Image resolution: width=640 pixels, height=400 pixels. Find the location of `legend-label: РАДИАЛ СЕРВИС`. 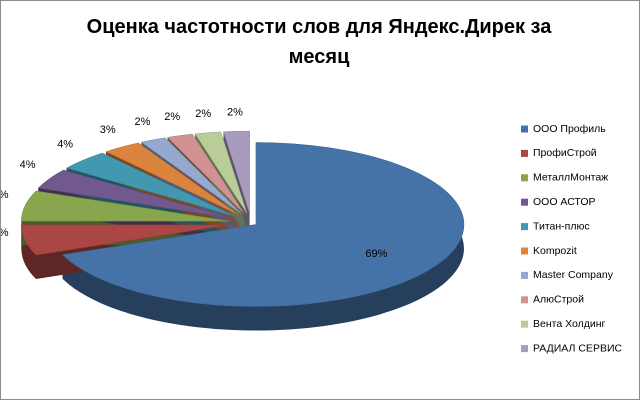

legend-label: РАДИАЛ СЕРВИС is located at coordinates (577, 348).